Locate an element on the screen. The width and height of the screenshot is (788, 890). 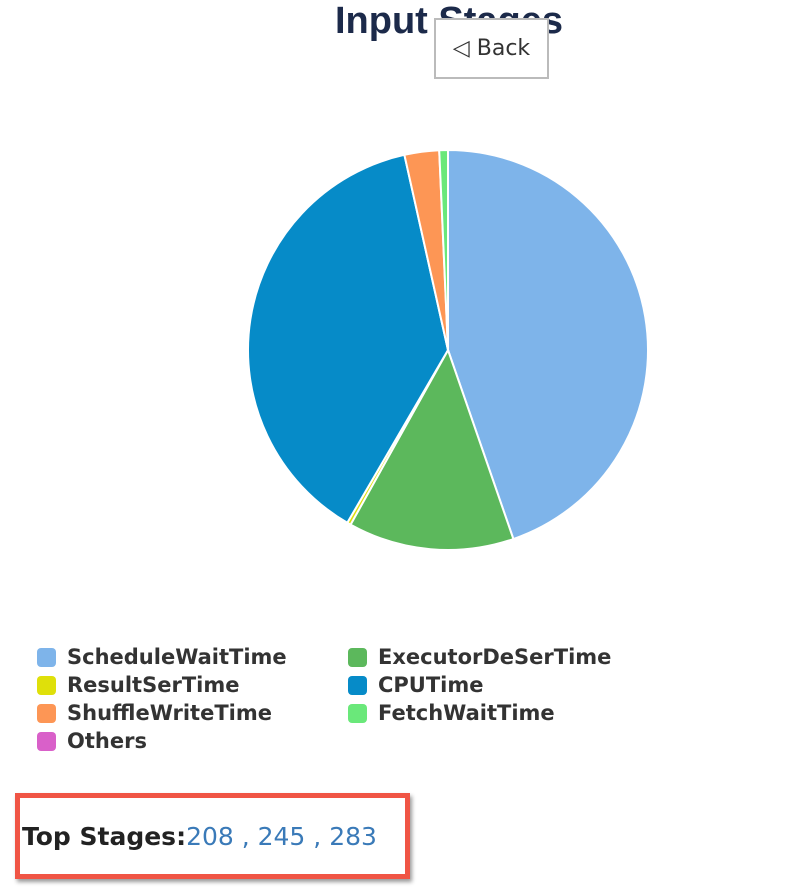
legend-item: FetchWaitTime is located at coordinates (451, 713).